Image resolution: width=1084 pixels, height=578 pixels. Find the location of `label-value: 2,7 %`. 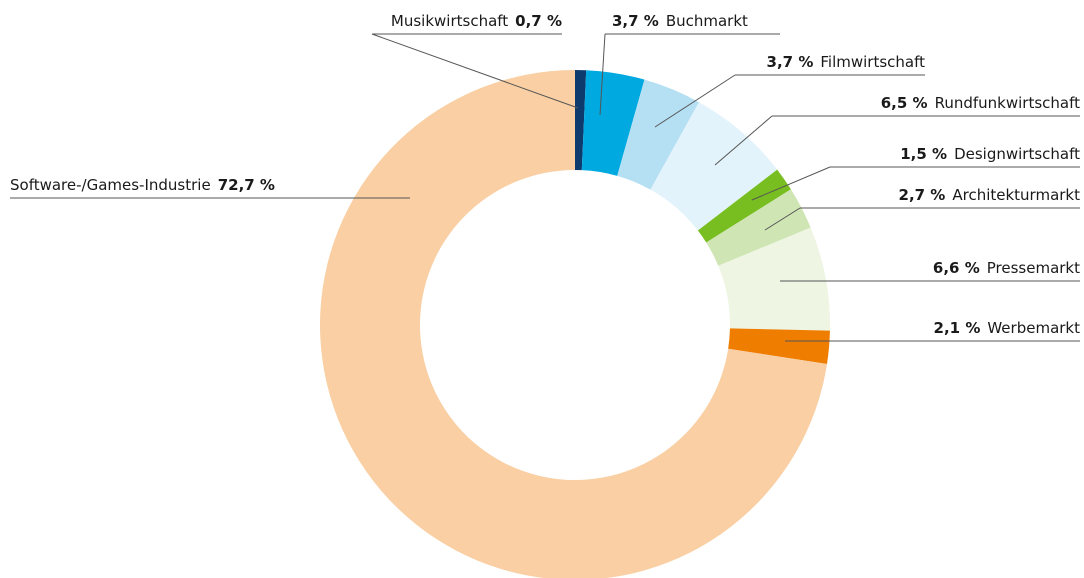

label-value: 2,7 % is located at coordinates (922, 195).